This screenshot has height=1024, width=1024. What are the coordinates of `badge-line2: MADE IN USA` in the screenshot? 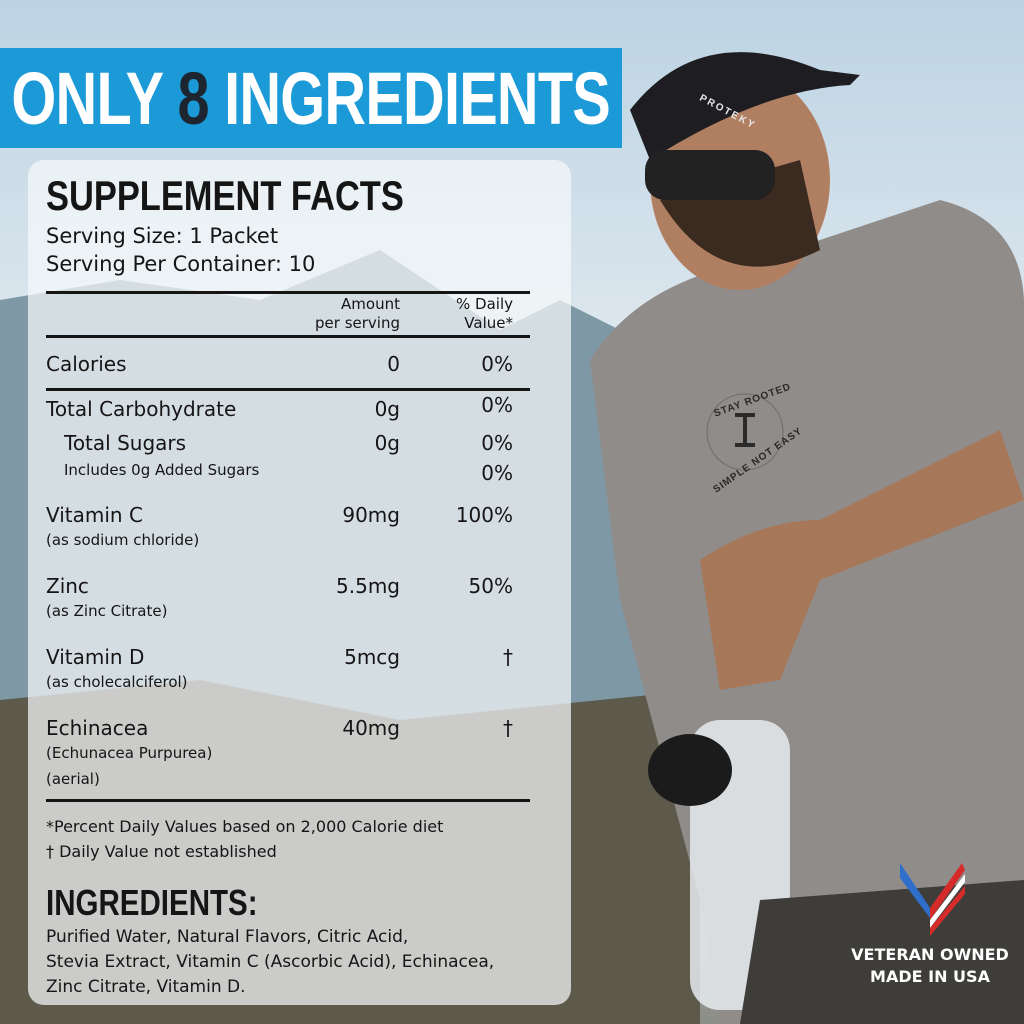 It's located at (930, 976).